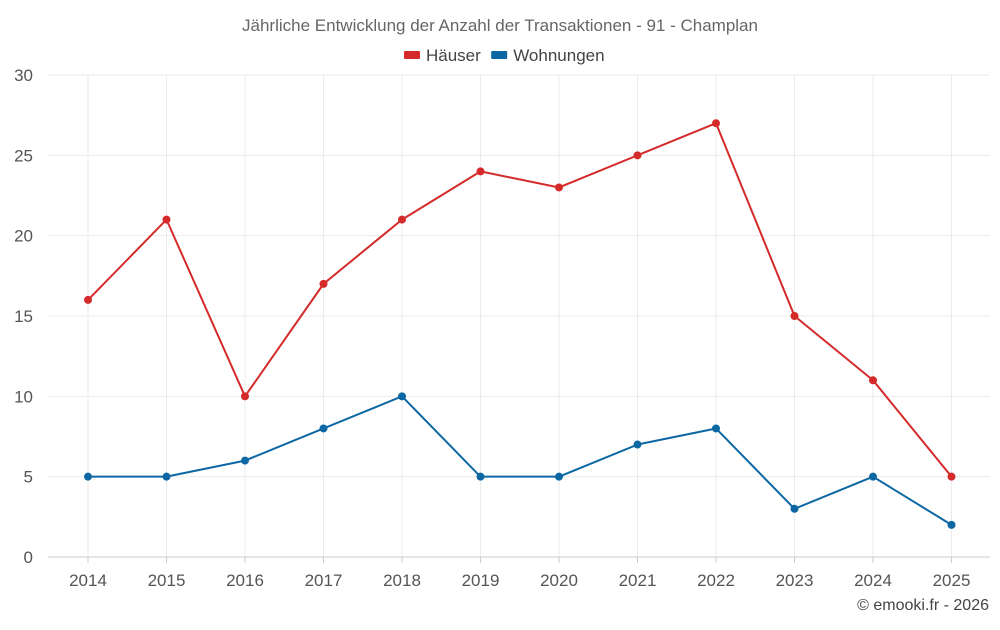  Describe the element at coordinates (23, 75) in the screenshot. I see `y-tick-label: 30` at that location.